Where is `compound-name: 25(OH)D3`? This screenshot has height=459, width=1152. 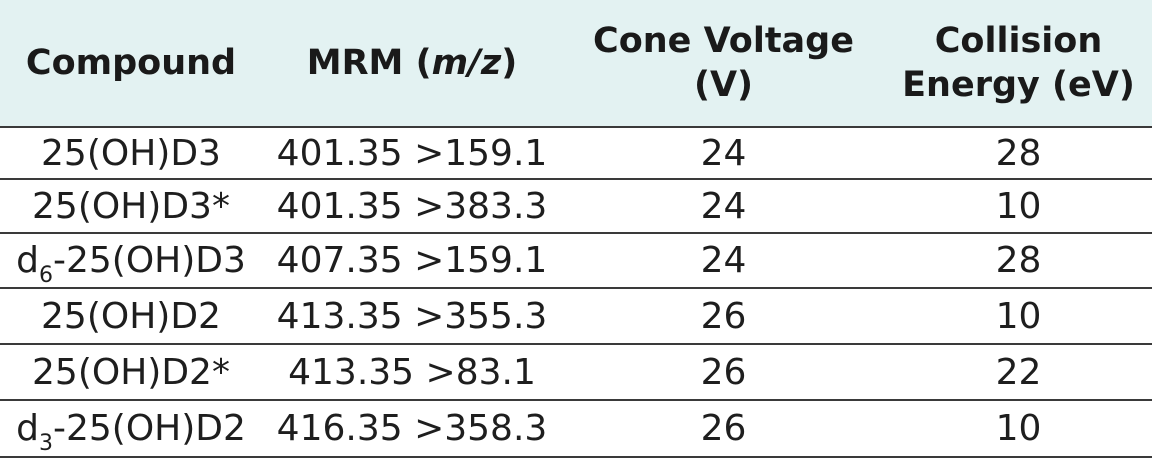
compound-name: 25(OH)D3 is located at coordinates (131, 153).